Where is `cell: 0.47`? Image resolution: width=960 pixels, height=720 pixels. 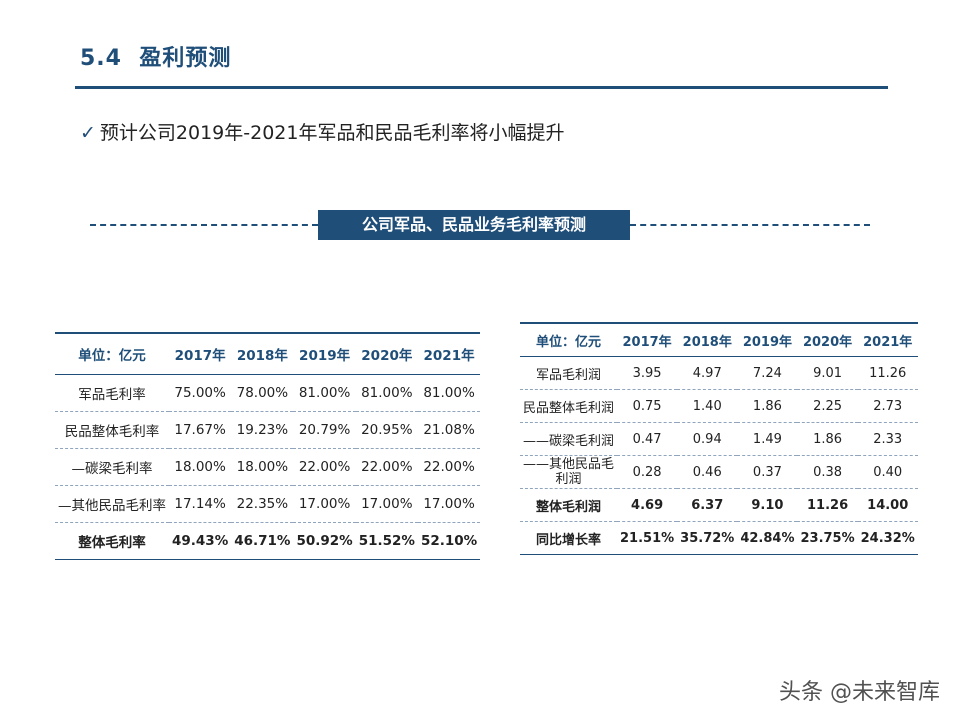
cell: 0.47 is located at coordinates (647, 439).